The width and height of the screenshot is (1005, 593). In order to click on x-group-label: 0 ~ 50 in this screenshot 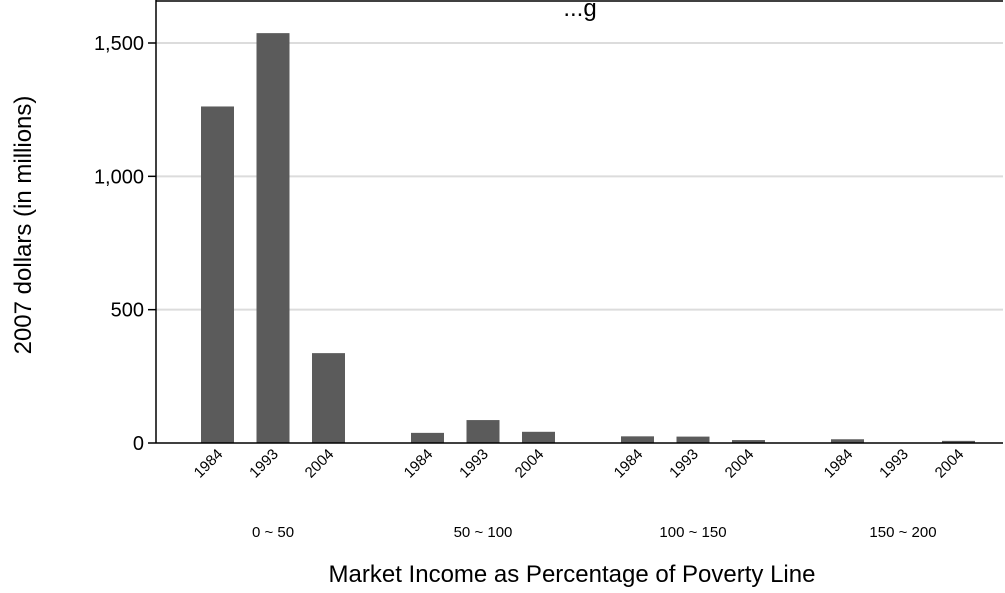, I will do `click(273, 532)`.